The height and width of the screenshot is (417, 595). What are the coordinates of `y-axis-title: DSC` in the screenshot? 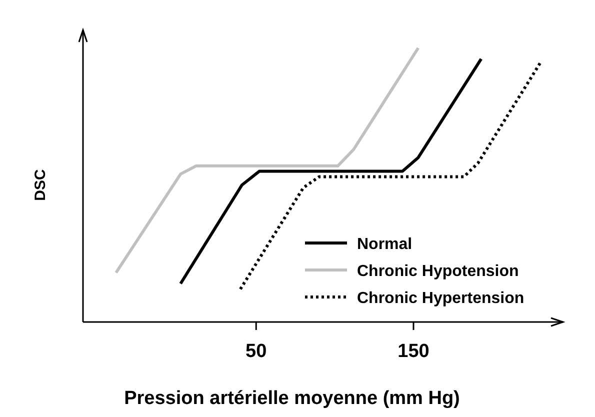 It's located at (40, 185).